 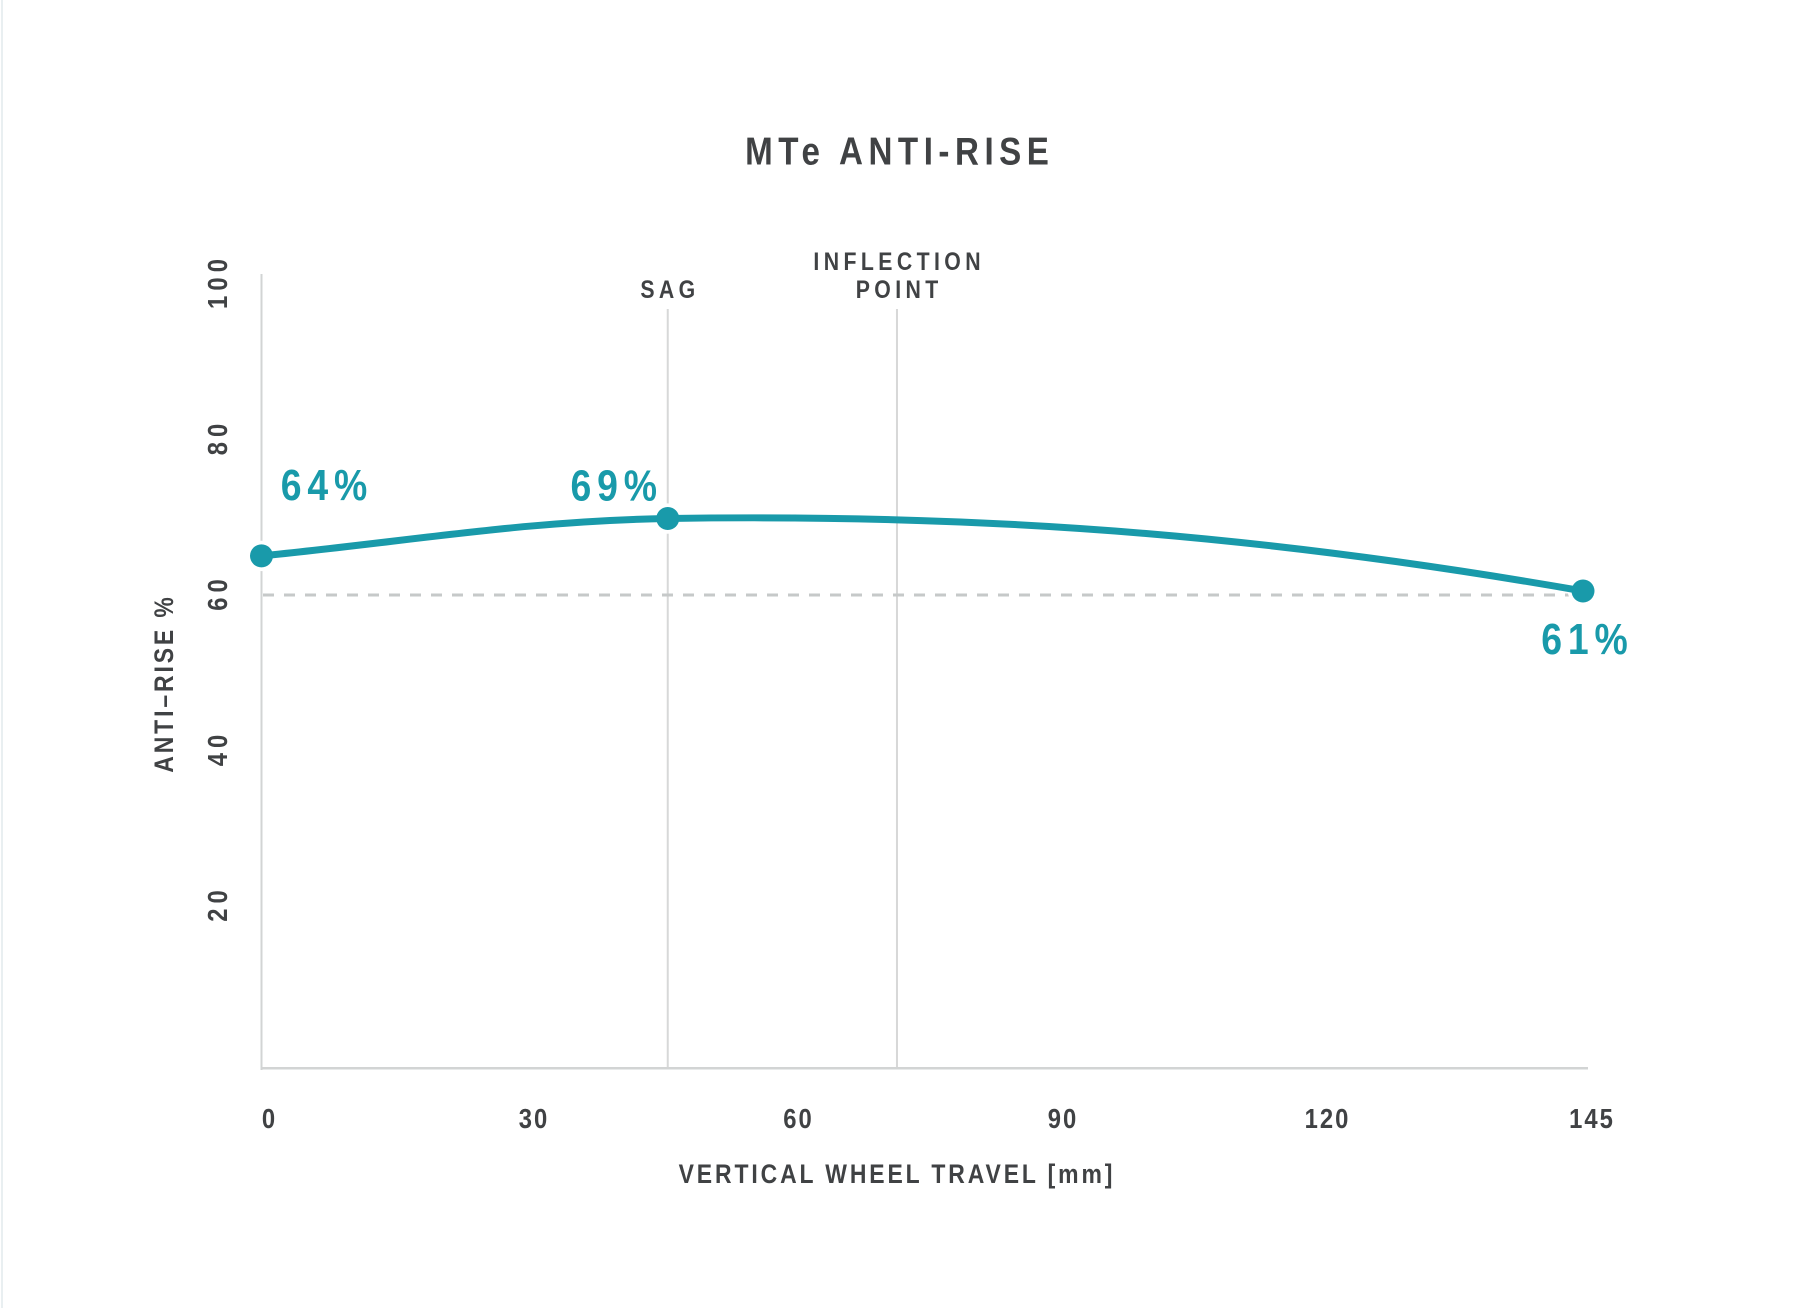 I want to click on curve-group, so click(x=922, y=554).